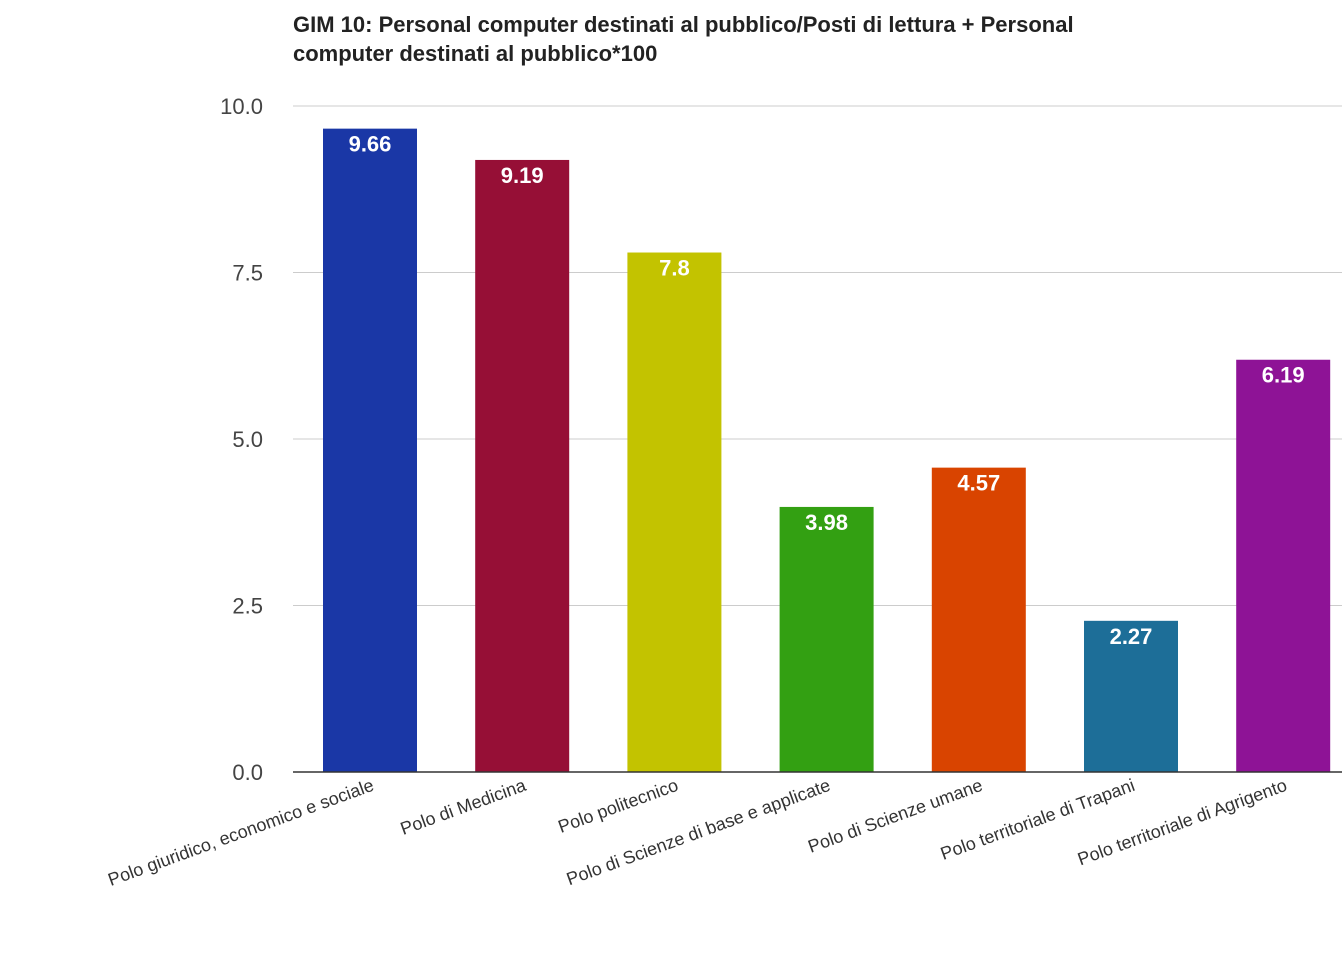  What do you see at coordinates (978, 483) in the screenshot?
I see `data-label: 4.57` at bounding box center [978, 483].